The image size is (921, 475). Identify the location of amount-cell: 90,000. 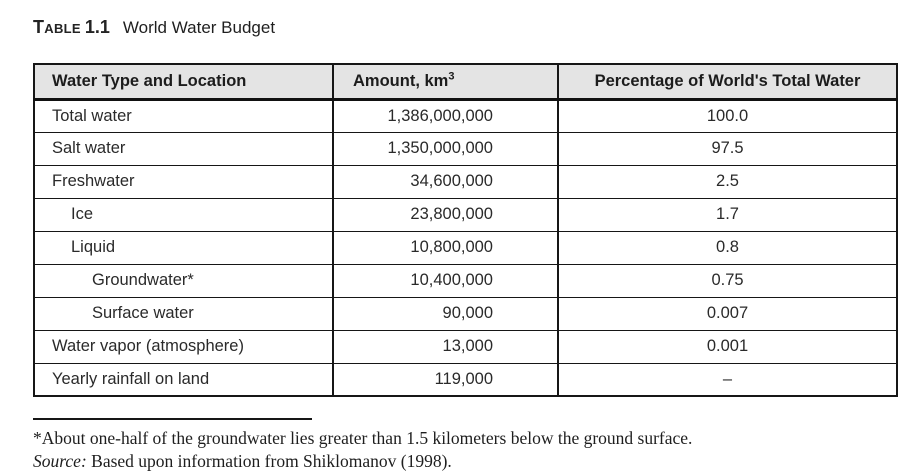
(445, 313).